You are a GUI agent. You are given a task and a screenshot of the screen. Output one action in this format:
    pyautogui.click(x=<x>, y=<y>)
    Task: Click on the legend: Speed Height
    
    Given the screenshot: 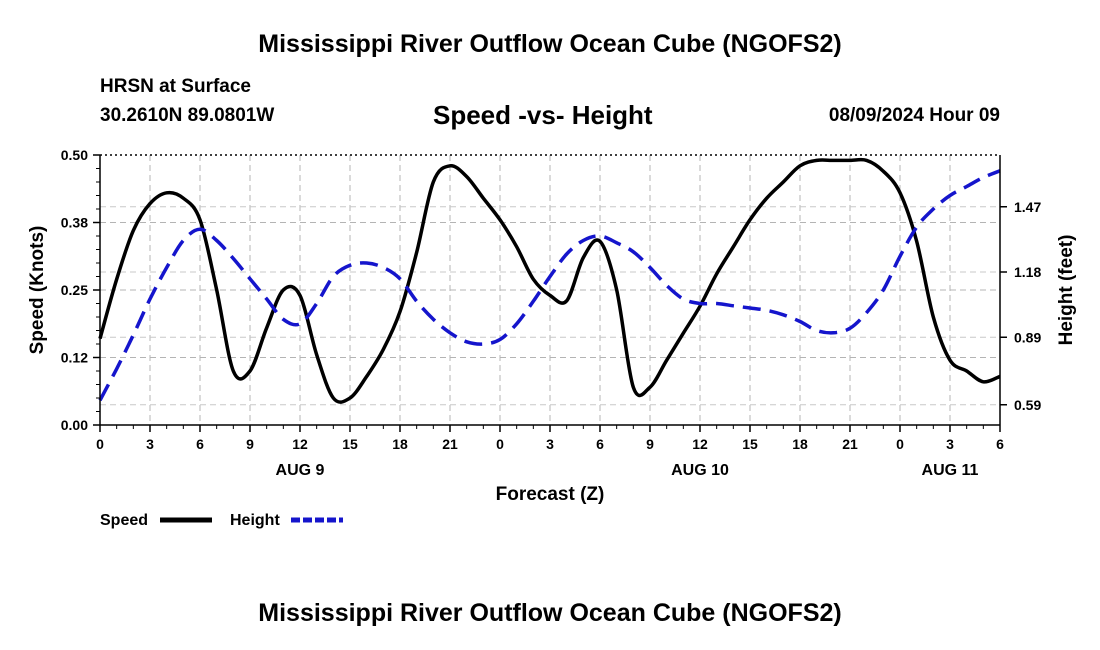 What is the action you would take?
    pyautogui.click(x=221, y=520)
    